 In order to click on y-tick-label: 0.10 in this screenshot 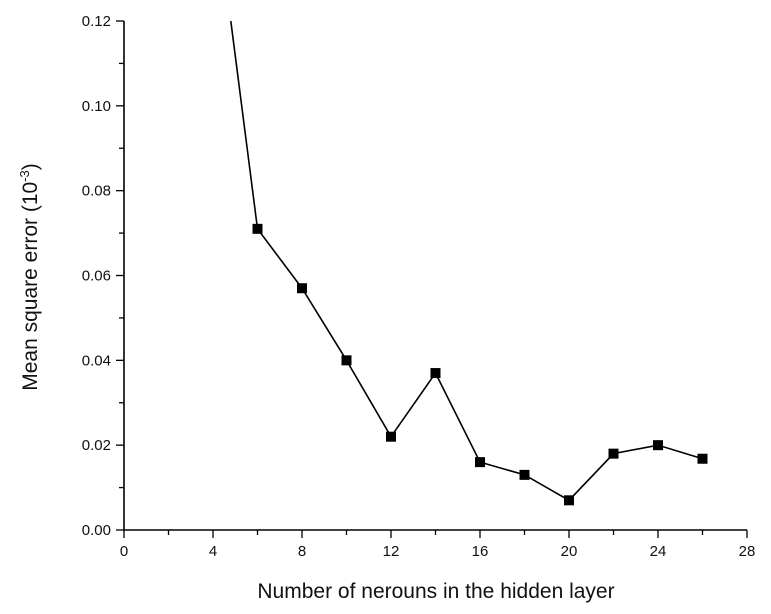, I will do `click(96, 106)`.